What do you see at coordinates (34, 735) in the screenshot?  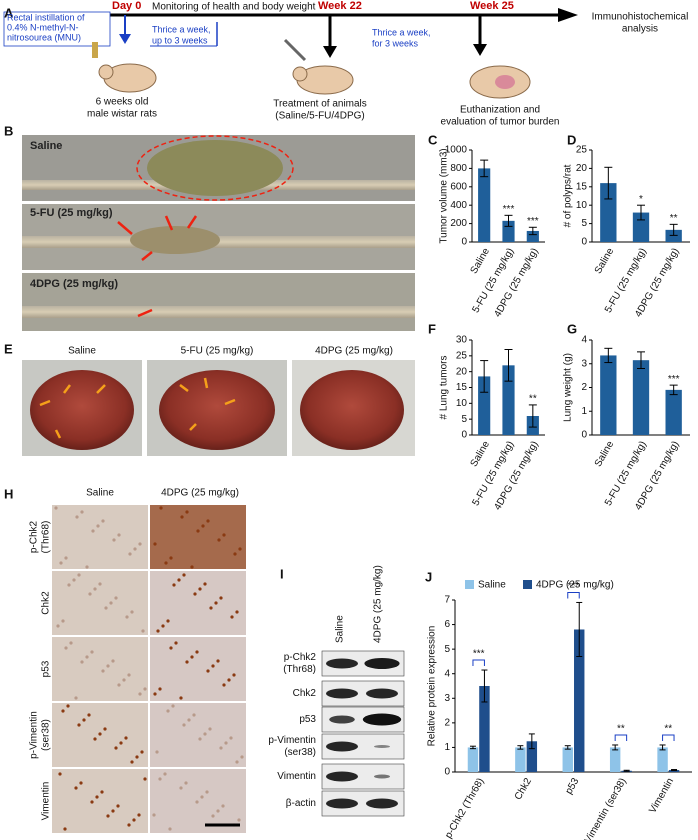 I see `row-label: p-Vimentin` at bounding box center [34, 735].